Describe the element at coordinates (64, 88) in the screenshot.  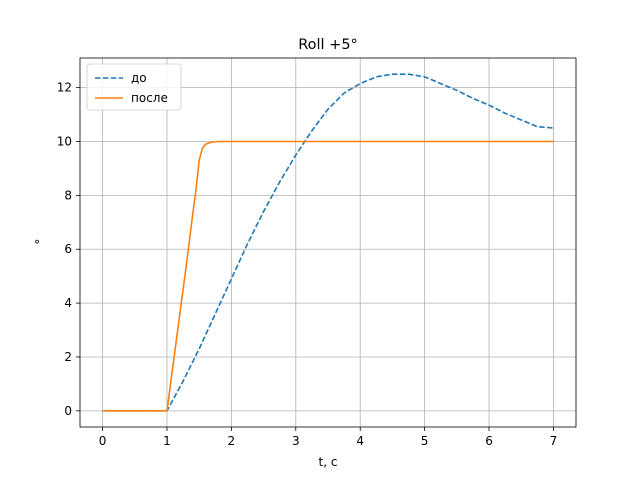
I see `y-tick-label: 12` at that location.